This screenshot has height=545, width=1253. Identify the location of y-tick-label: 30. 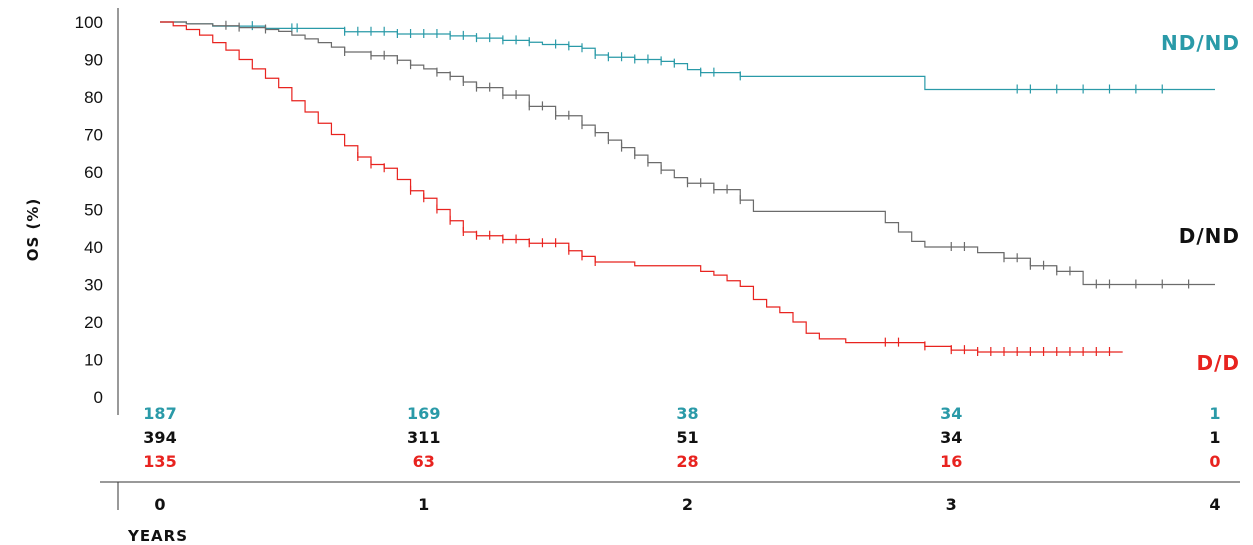
(93, 285).